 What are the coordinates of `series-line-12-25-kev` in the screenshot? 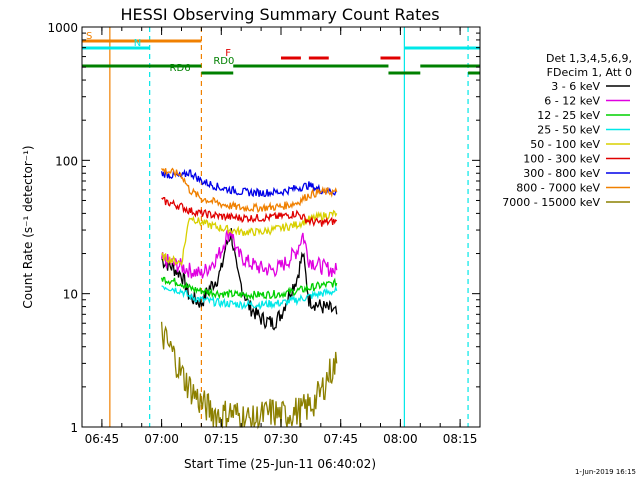 It's located at (249, 288).